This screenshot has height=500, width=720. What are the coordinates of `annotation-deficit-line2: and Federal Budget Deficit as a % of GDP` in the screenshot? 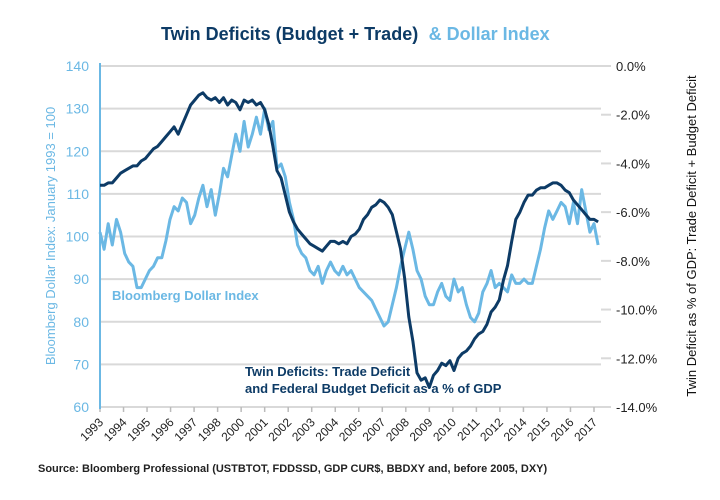 It's located at (373, 388).